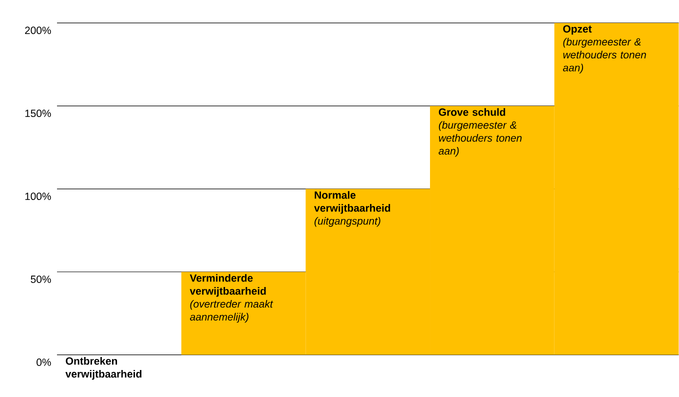 The height and width of the screenshot is (397, 679). I want to click on annotation: (uitgangspunt), so click(347, 222).